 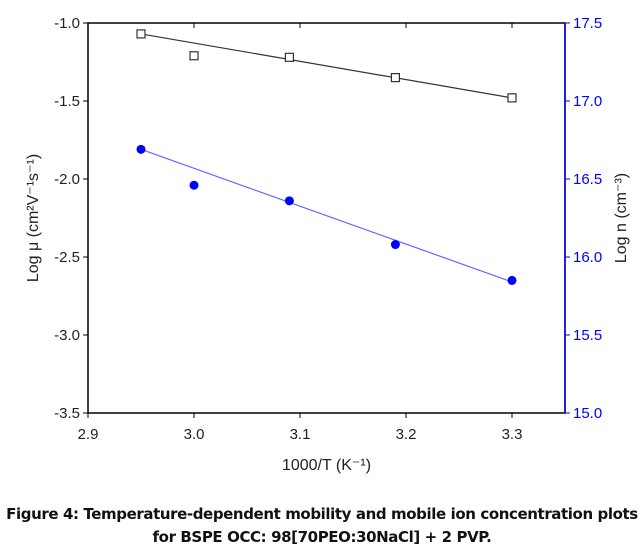 I want to click on x-tick-label: 3.0, so click(x=194, y=434).